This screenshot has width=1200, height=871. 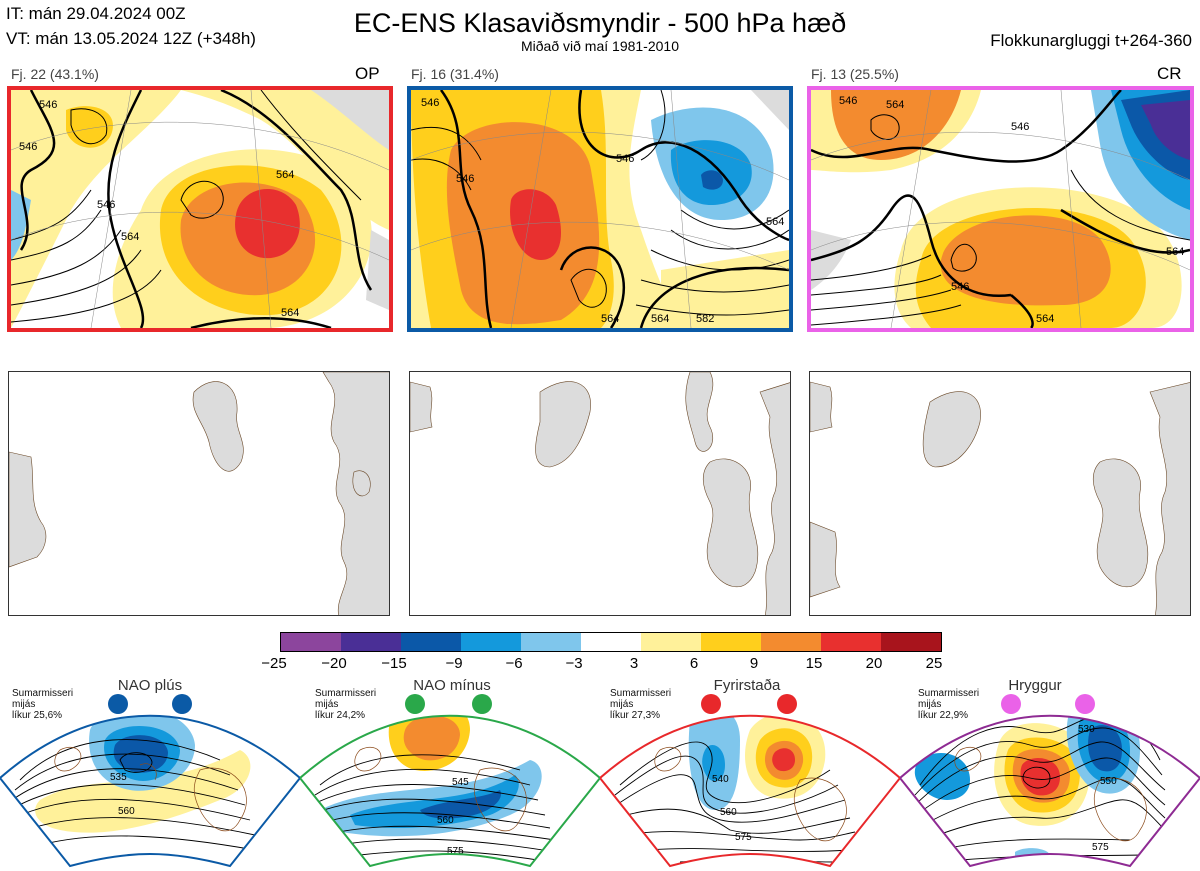 What do you see at coordinates (455, 74) in the screenshot?
I see `cluster-2-label: Fj. 16 (31.4%)` at bounding box center [455, 74].